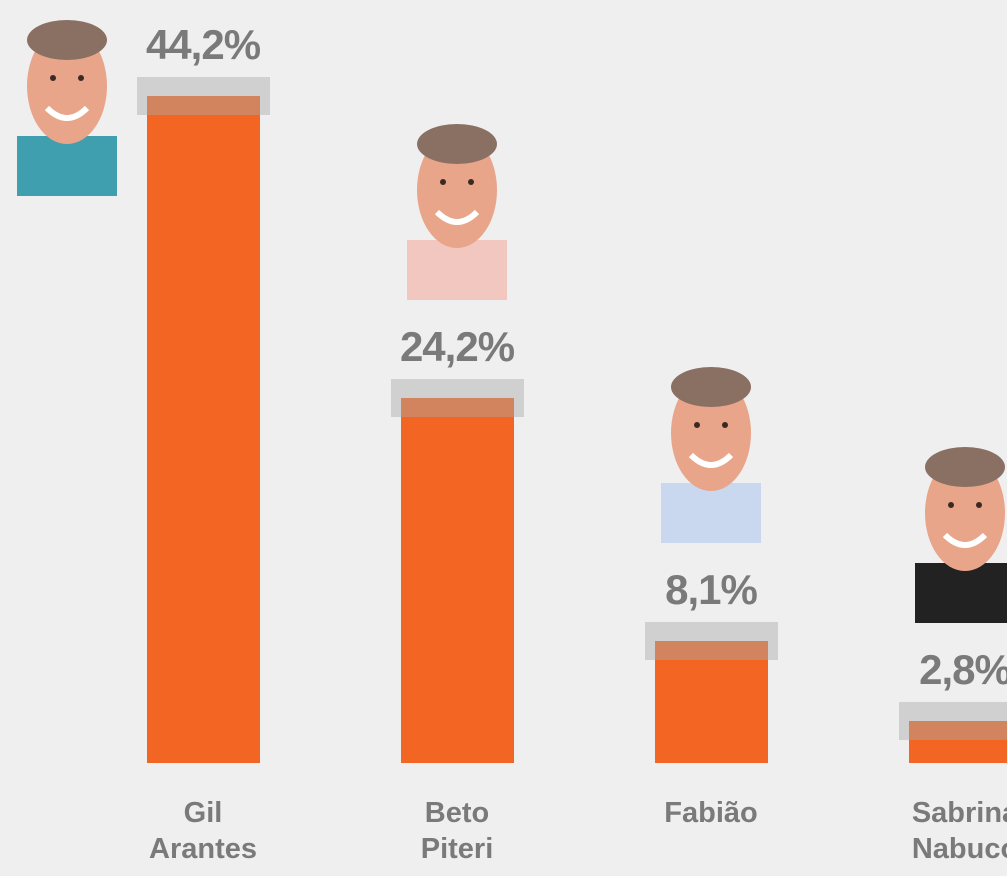 The image size is (1007, 876). What do you see at coordinates (963, 669) in the screenshot?
I see `value-label: 2,8%` at bounding box center [963, 669].